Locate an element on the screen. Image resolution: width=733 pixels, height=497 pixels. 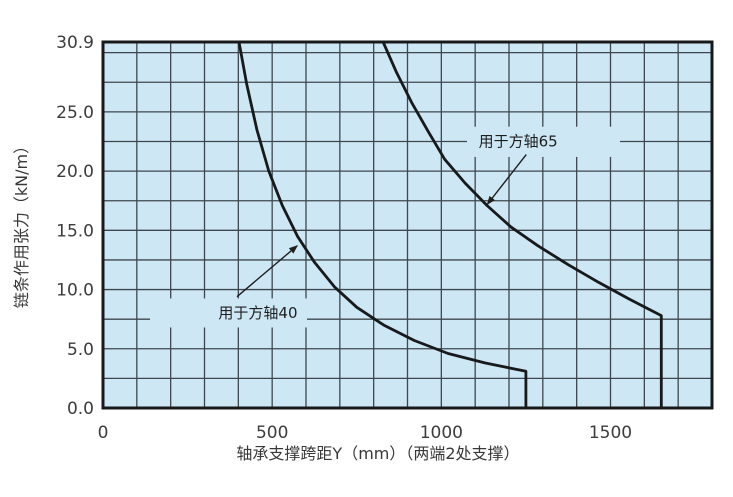
y-tick-label: 15.0 is located at coordinates (75, 231).